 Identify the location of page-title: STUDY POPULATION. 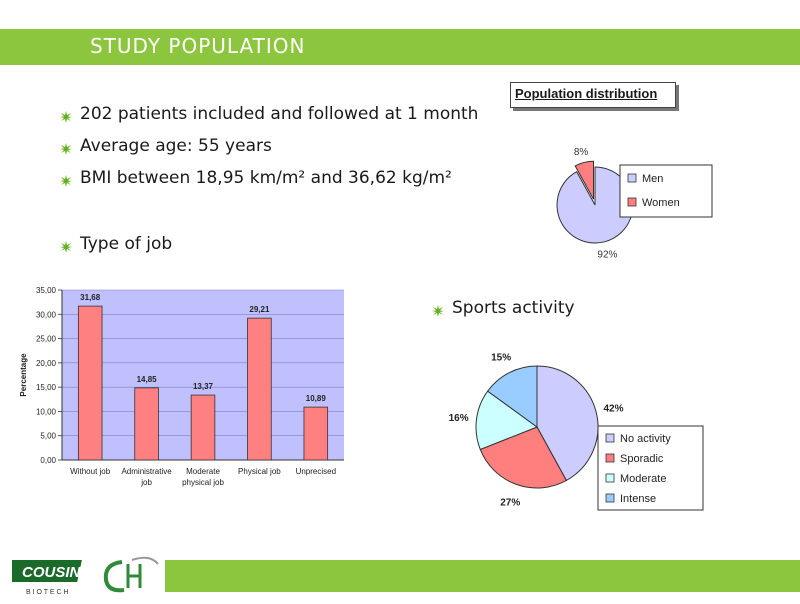
(198, 46).